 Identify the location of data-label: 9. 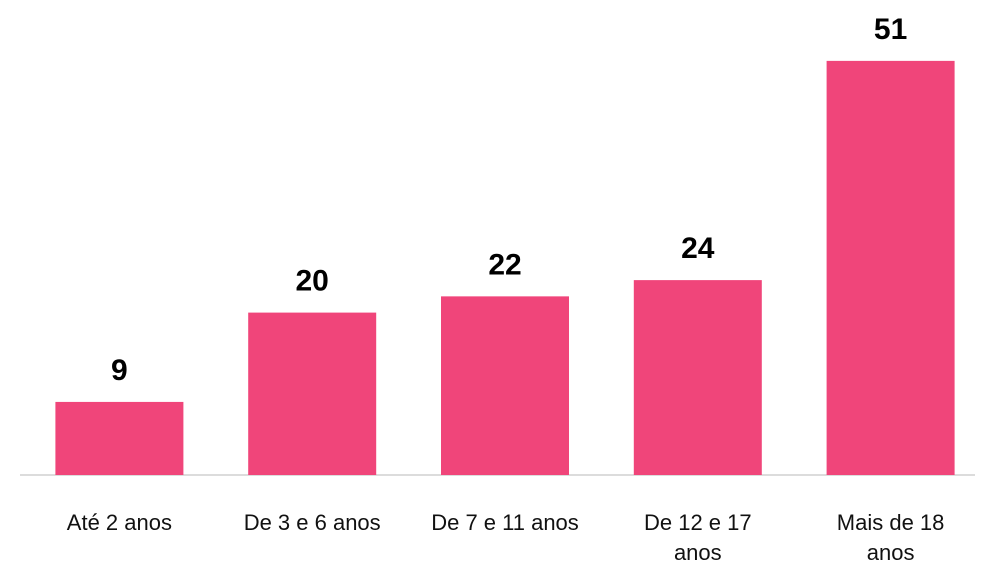
(119, 370).